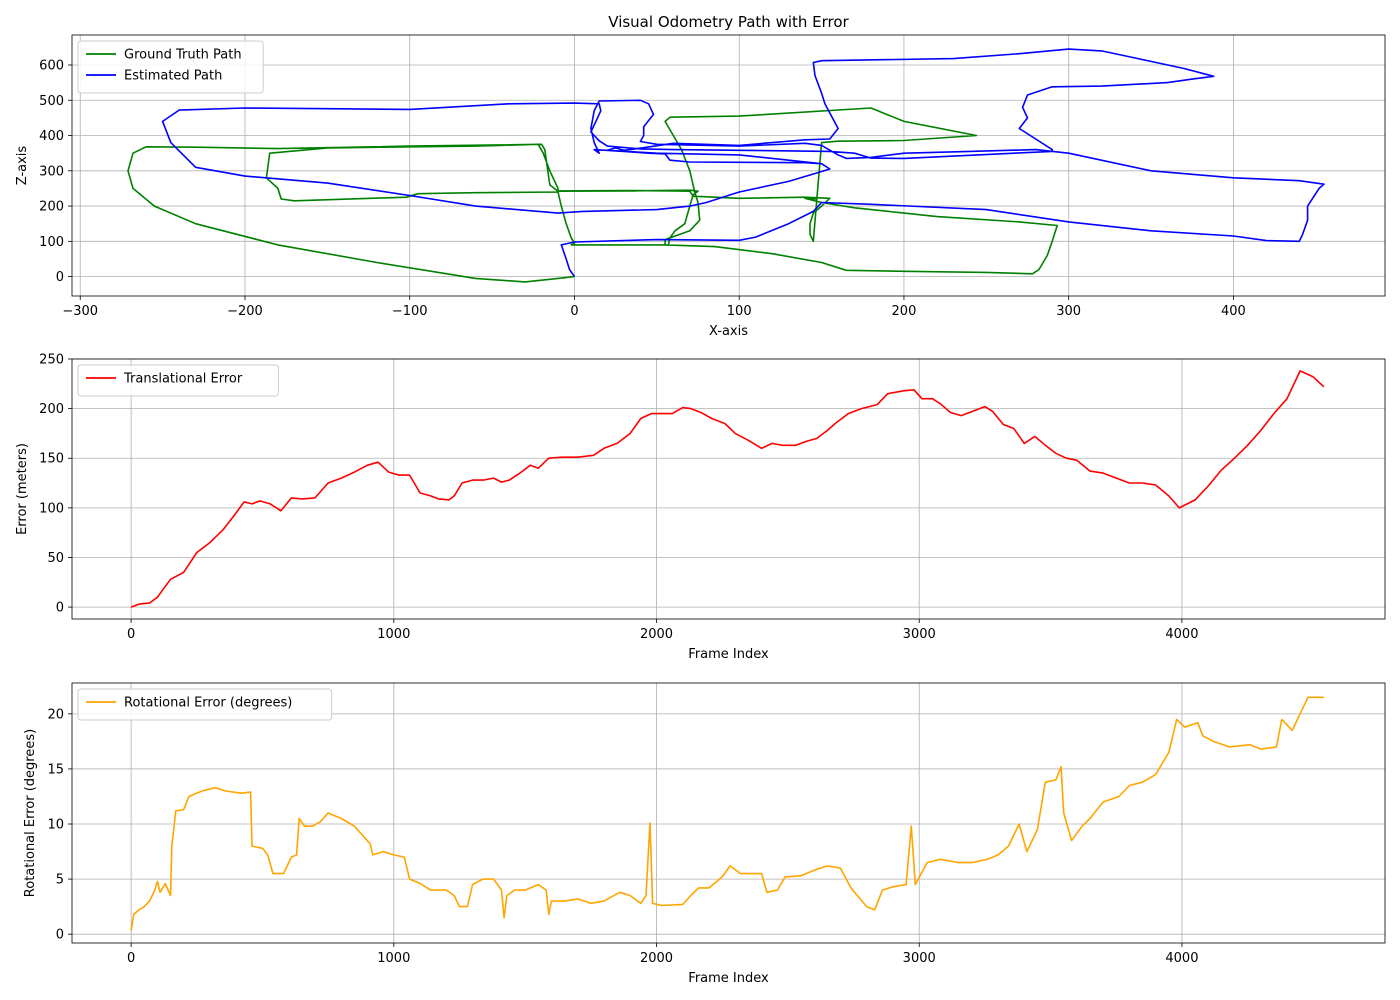 This screenshot has height=1000, width=1400. I want to click on legend-label: Translational Error, so click(183, 379).